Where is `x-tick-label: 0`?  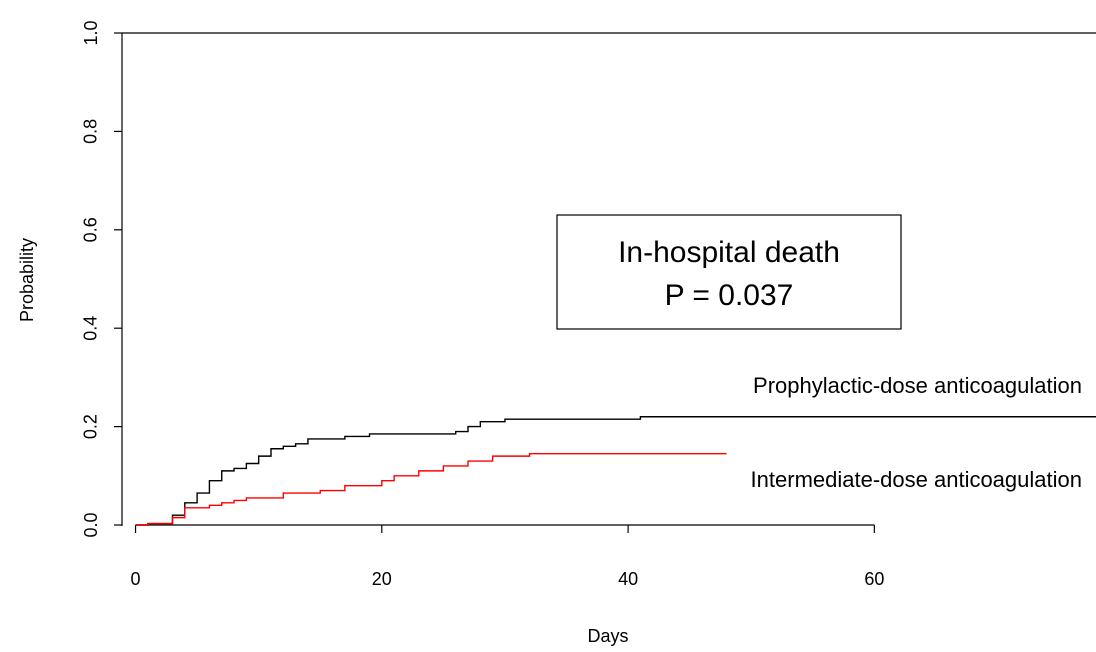 x-tick-label: 0 is located at coordinates (136, 579).